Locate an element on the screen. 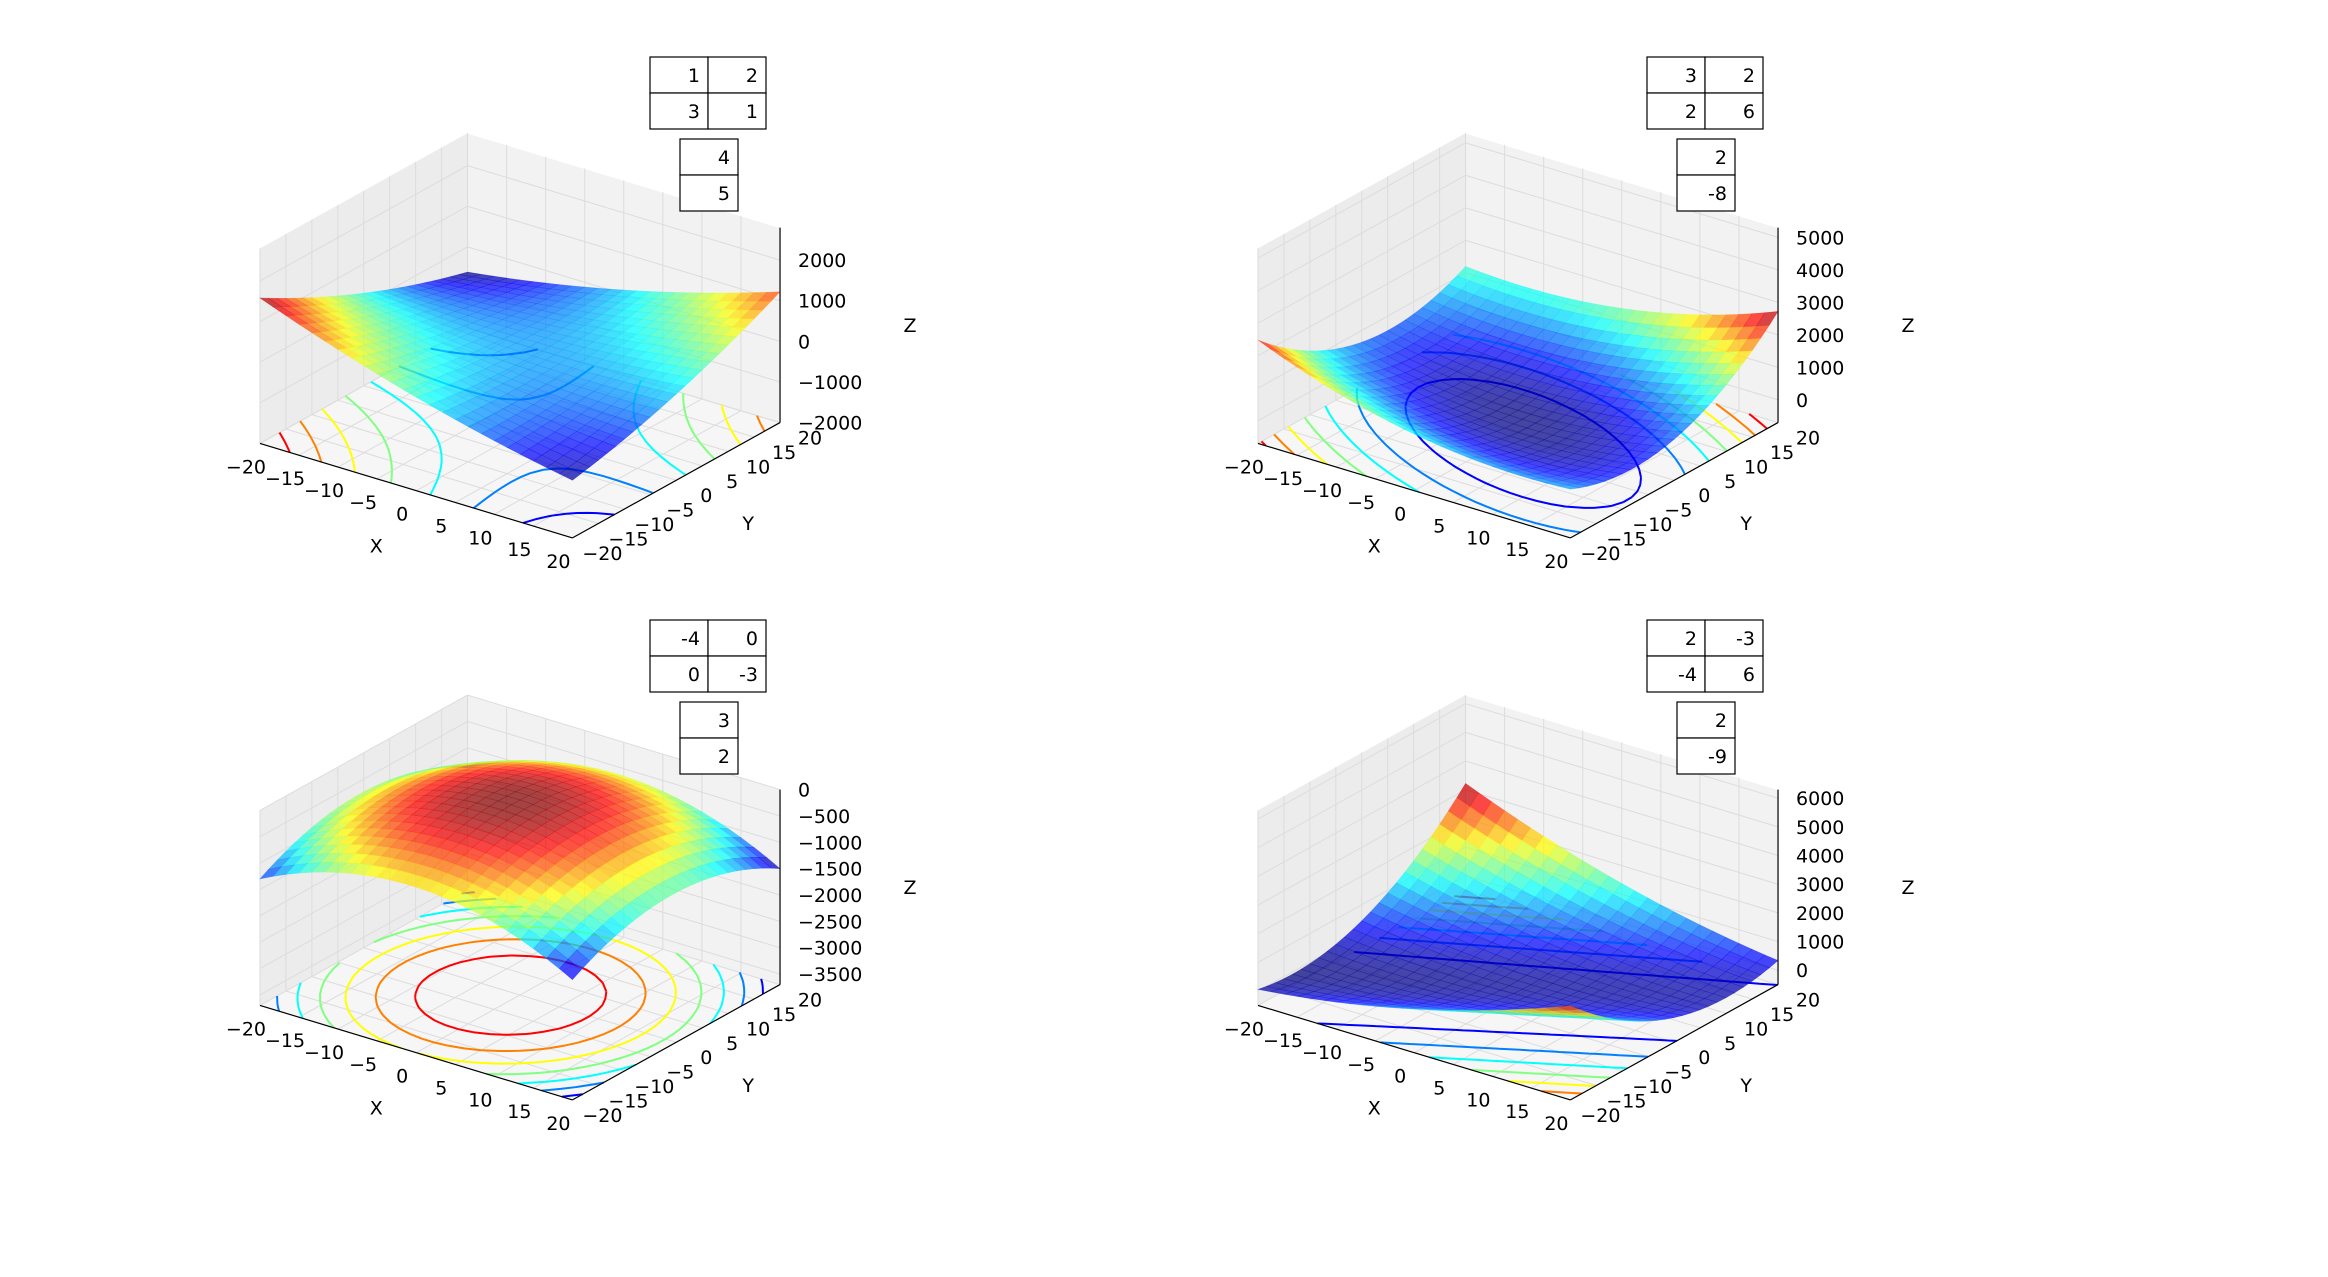 The image size is (2328, 1277). matrix-cell: 0 is located at coordinates (752, 639).